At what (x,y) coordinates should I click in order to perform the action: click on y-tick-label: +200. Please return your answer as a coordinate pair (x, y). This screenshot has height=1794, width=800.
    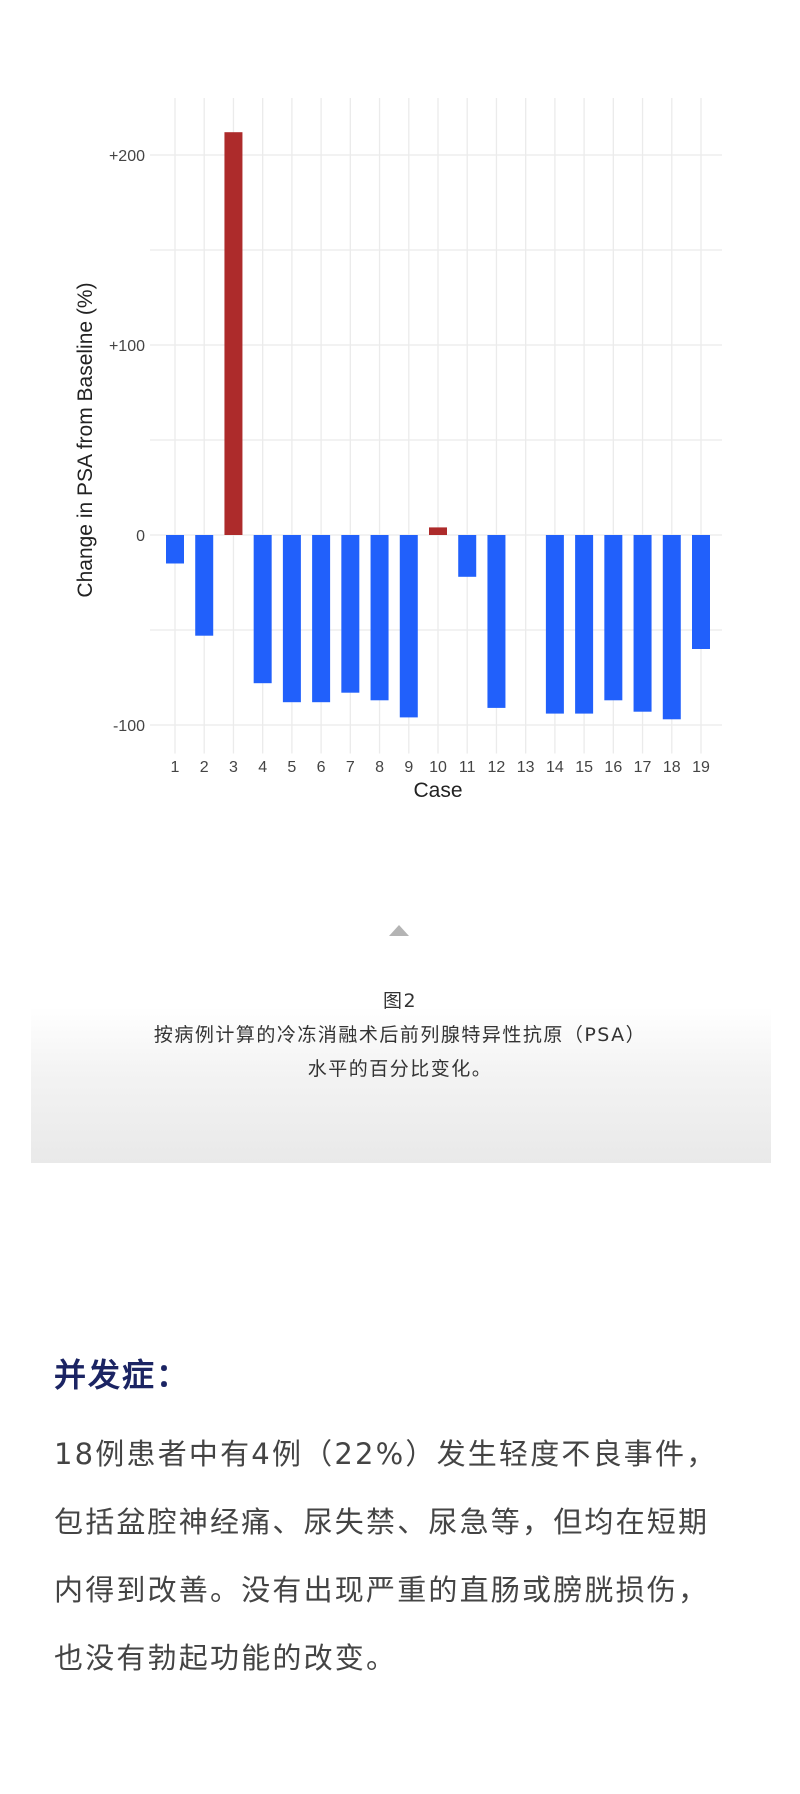
    Looking at the image, I should click on (127, 156).